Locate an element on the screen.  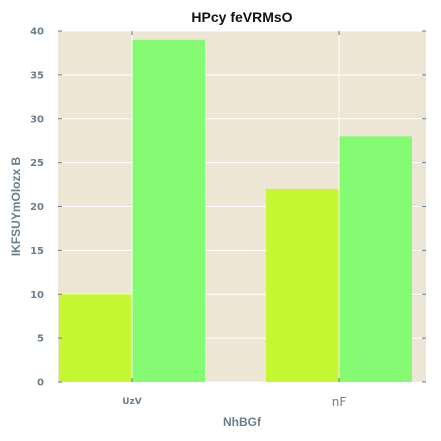
y-tick-label: 5 is located at coordinates (40, 339).